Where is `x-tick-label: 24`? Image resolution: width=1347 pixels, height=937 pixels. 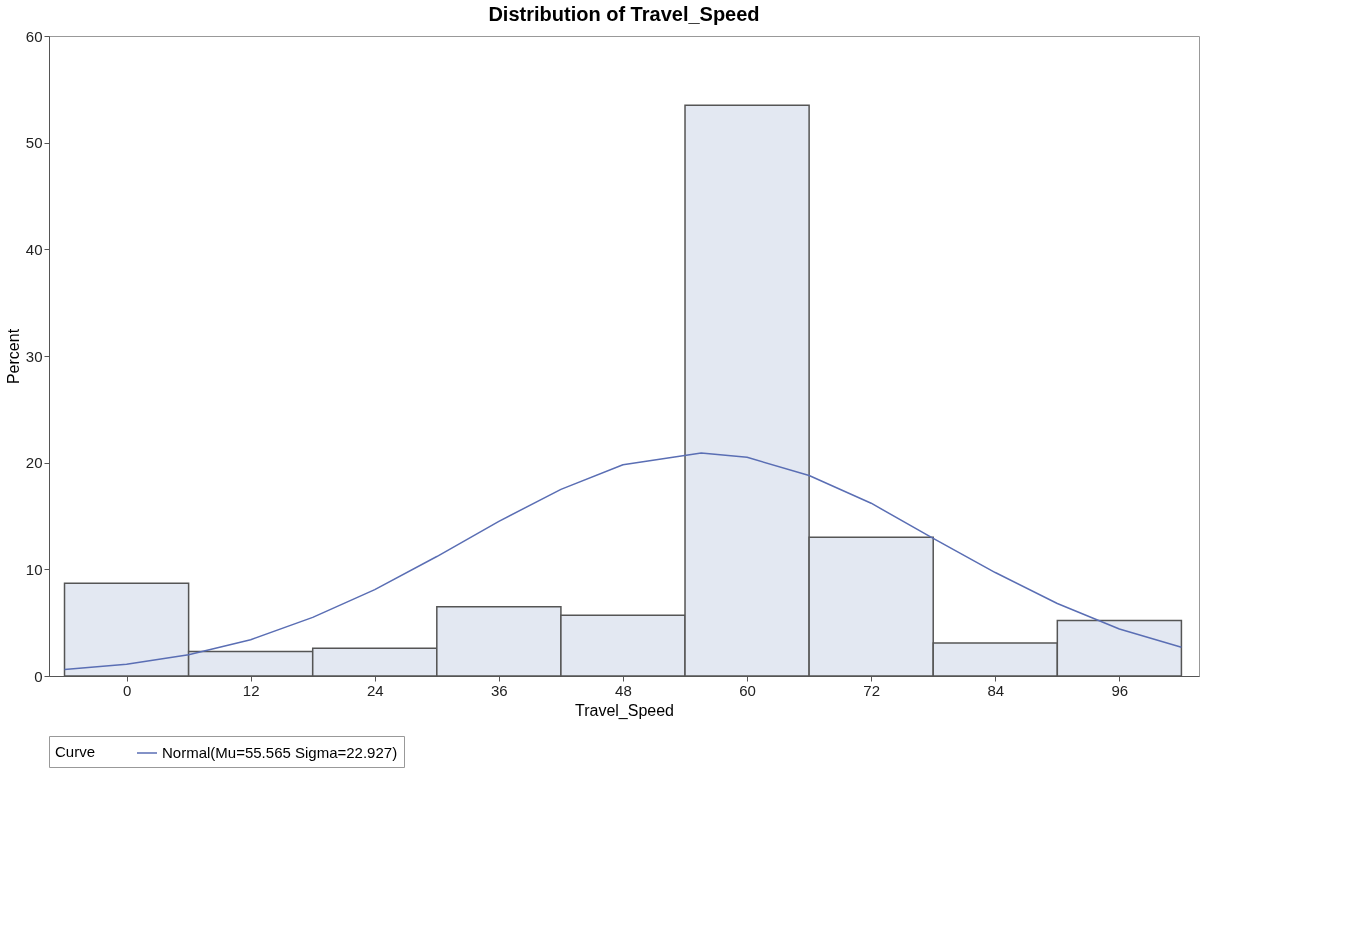
x-tick-label: 24 is located at coordinates (375, 690).